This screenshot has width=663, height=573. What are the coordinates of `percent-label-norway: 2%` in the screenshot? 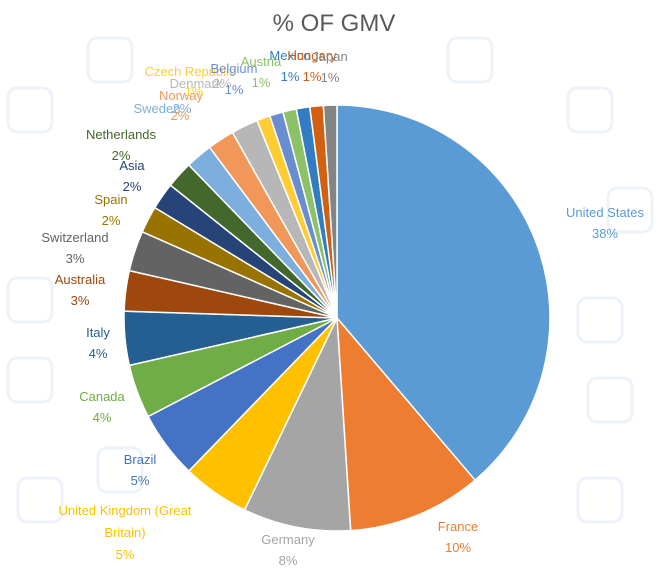 It's located at (180, 115).